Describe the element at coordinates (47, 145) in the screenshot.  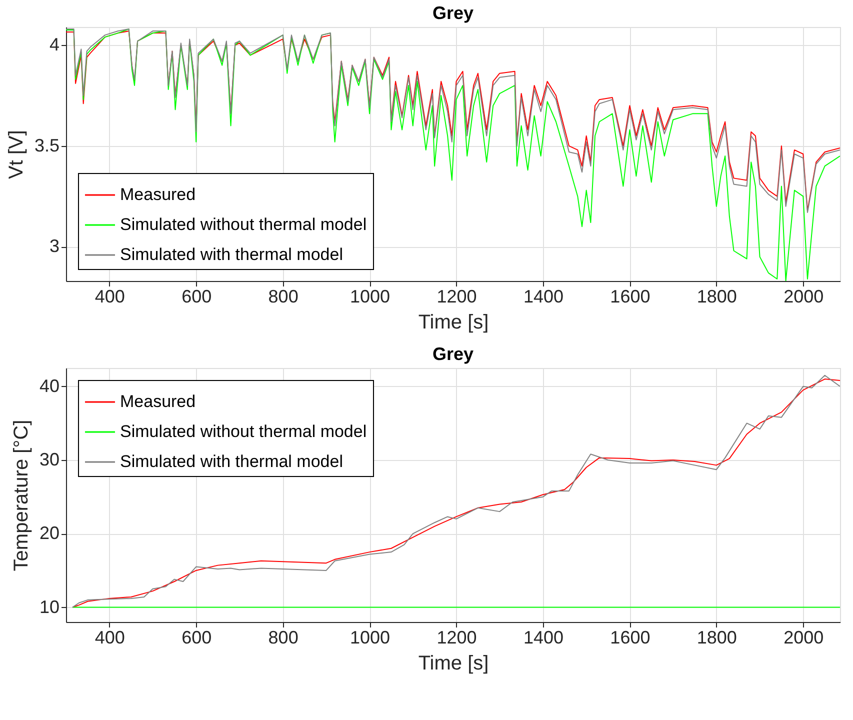
I see `y-tick-label: 3.5` at that location.